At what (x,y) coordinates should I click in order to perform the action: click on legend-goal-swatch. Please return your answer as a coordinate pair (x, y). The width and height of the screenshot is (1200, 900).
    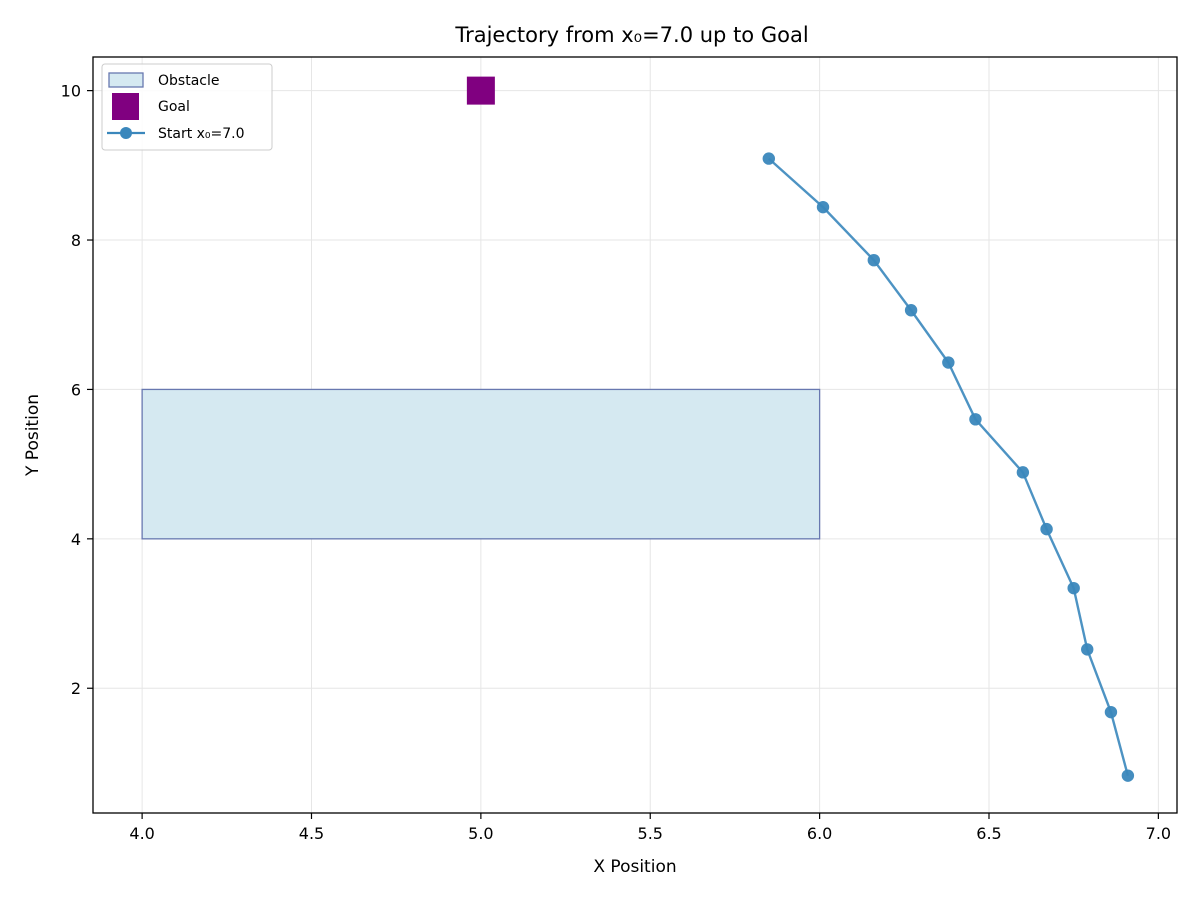
    Looking at the image, I should click on (125, 106).